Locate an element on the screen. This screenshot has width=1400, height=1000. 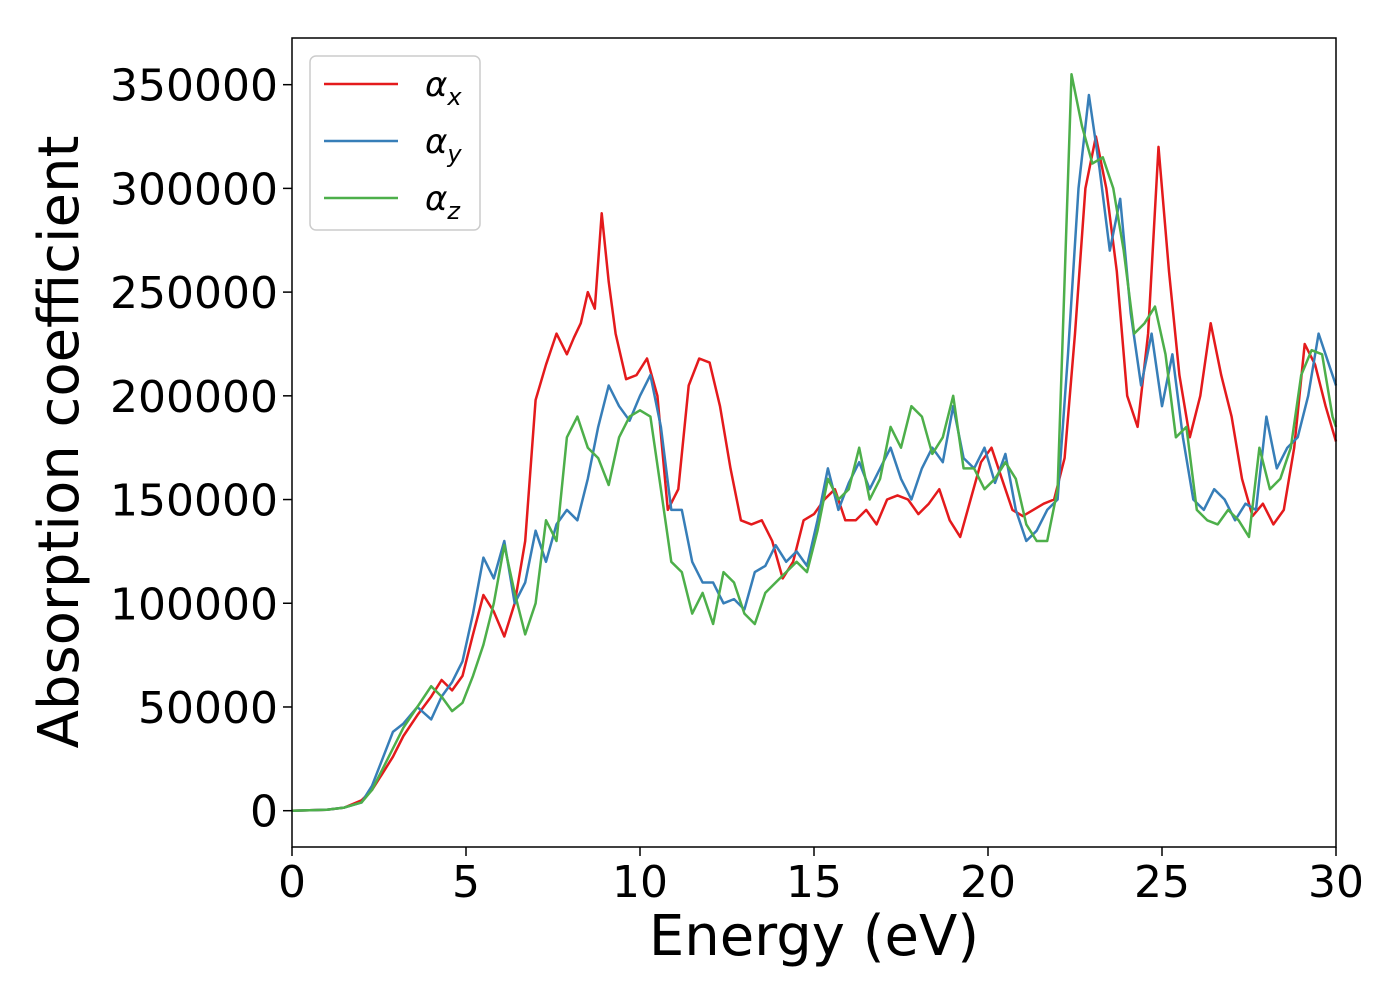
y-tick-label: 100000 is located at coordinates (194, 604).